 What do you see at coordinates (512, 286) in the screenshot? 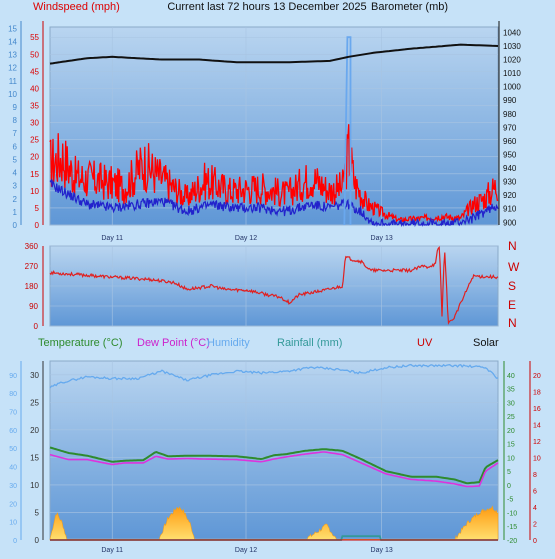
I see `compass-label: S` at bounding box center [512, 286].